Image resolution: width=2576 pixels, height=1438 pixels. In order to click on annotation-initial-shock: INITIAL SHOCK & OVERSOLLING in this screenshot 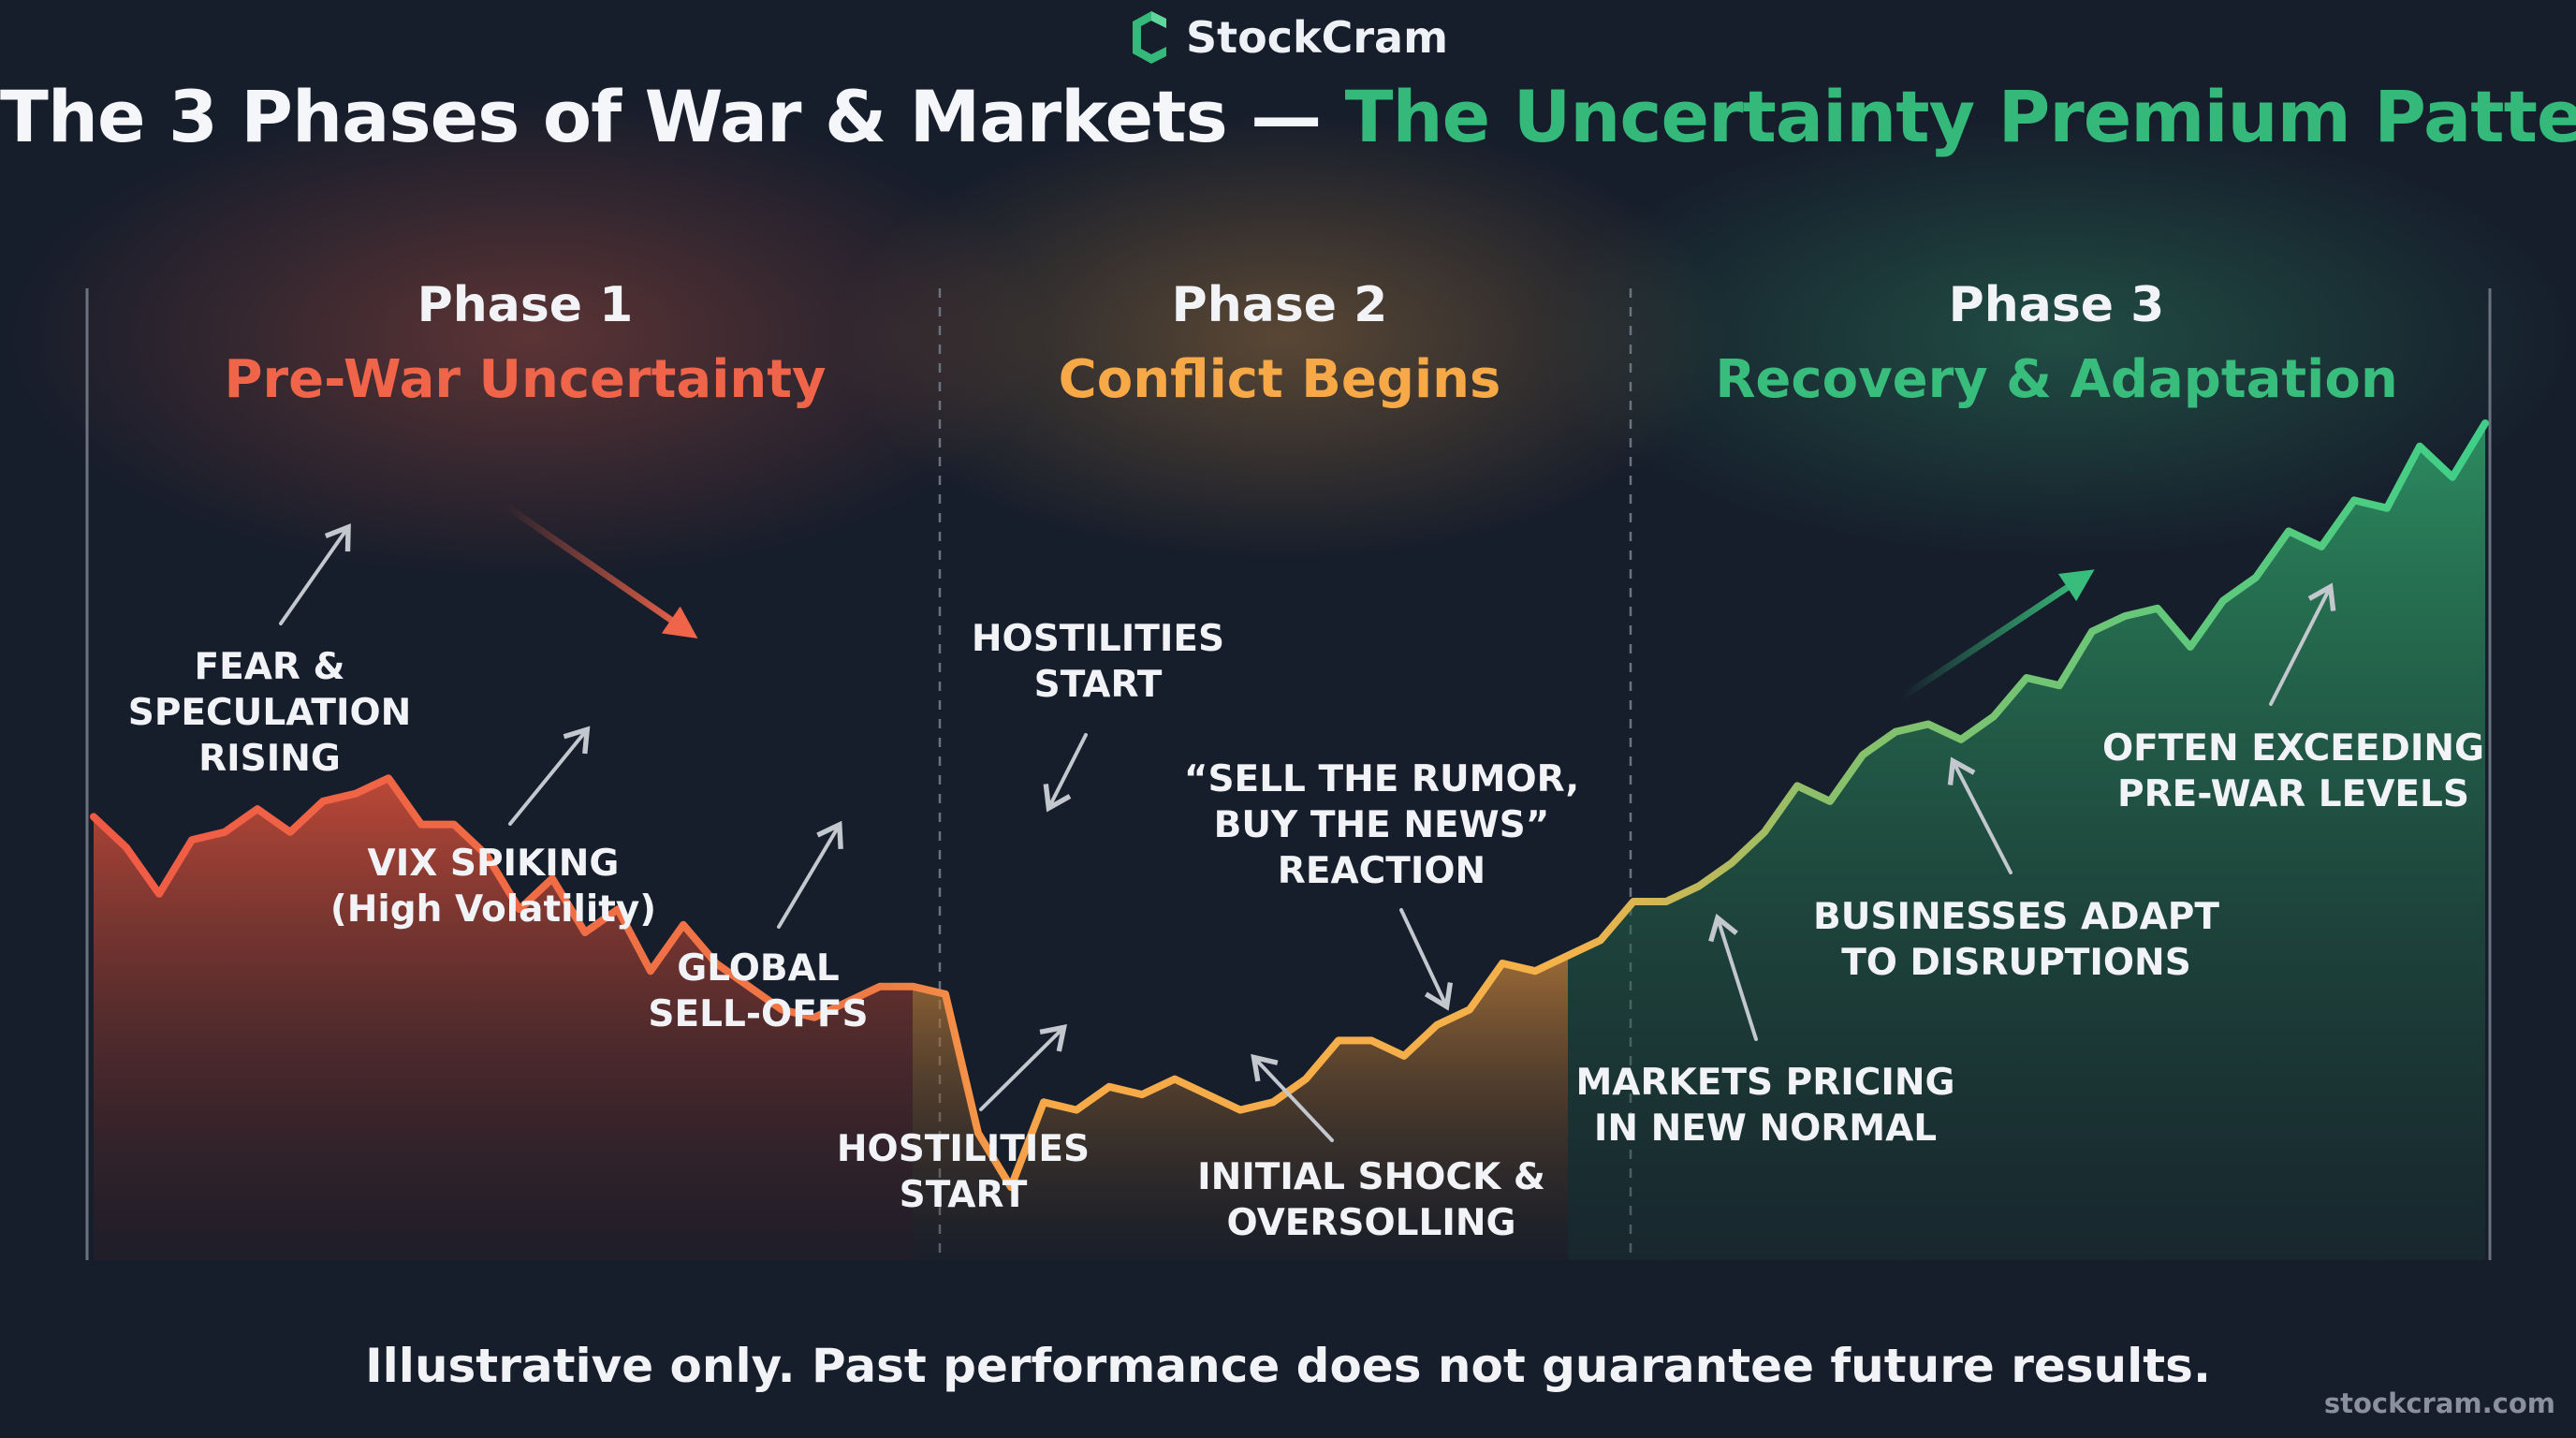, I will do `click(1371, 1200)`.